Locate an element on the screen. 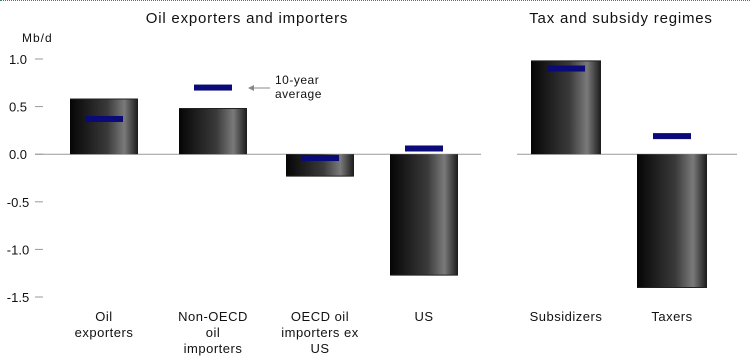 This screenshot has width=750, height=360. category-label: OECD oil is located at coordinates (320, 316).